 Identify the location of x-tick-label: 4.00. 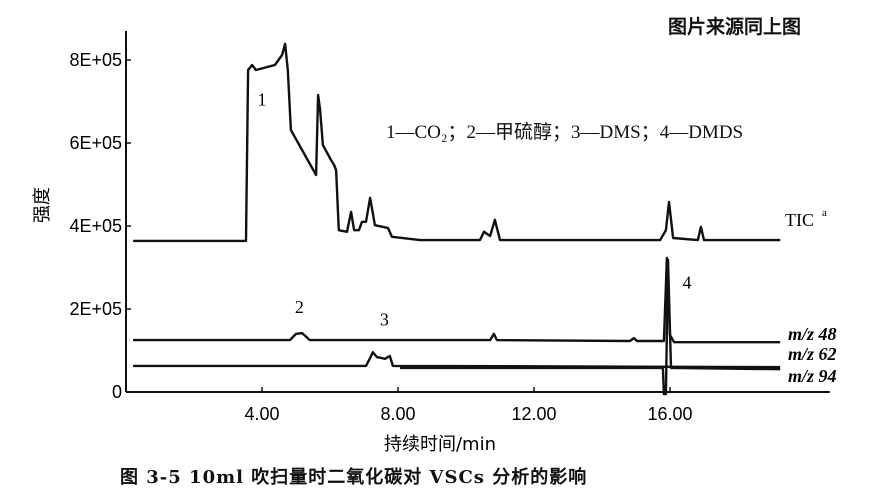
(261, 414).